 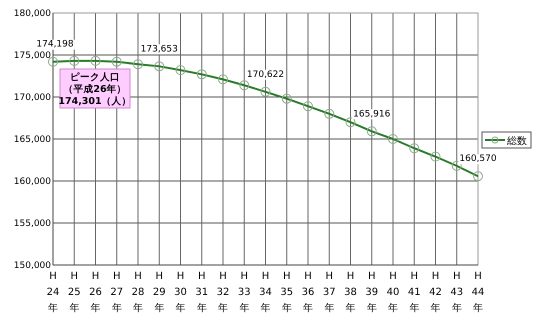 What do you see at coordinates (371, 292) in the screenshot?
I see `x-tick-label: H 39 年` at bounding box center [371, 292].